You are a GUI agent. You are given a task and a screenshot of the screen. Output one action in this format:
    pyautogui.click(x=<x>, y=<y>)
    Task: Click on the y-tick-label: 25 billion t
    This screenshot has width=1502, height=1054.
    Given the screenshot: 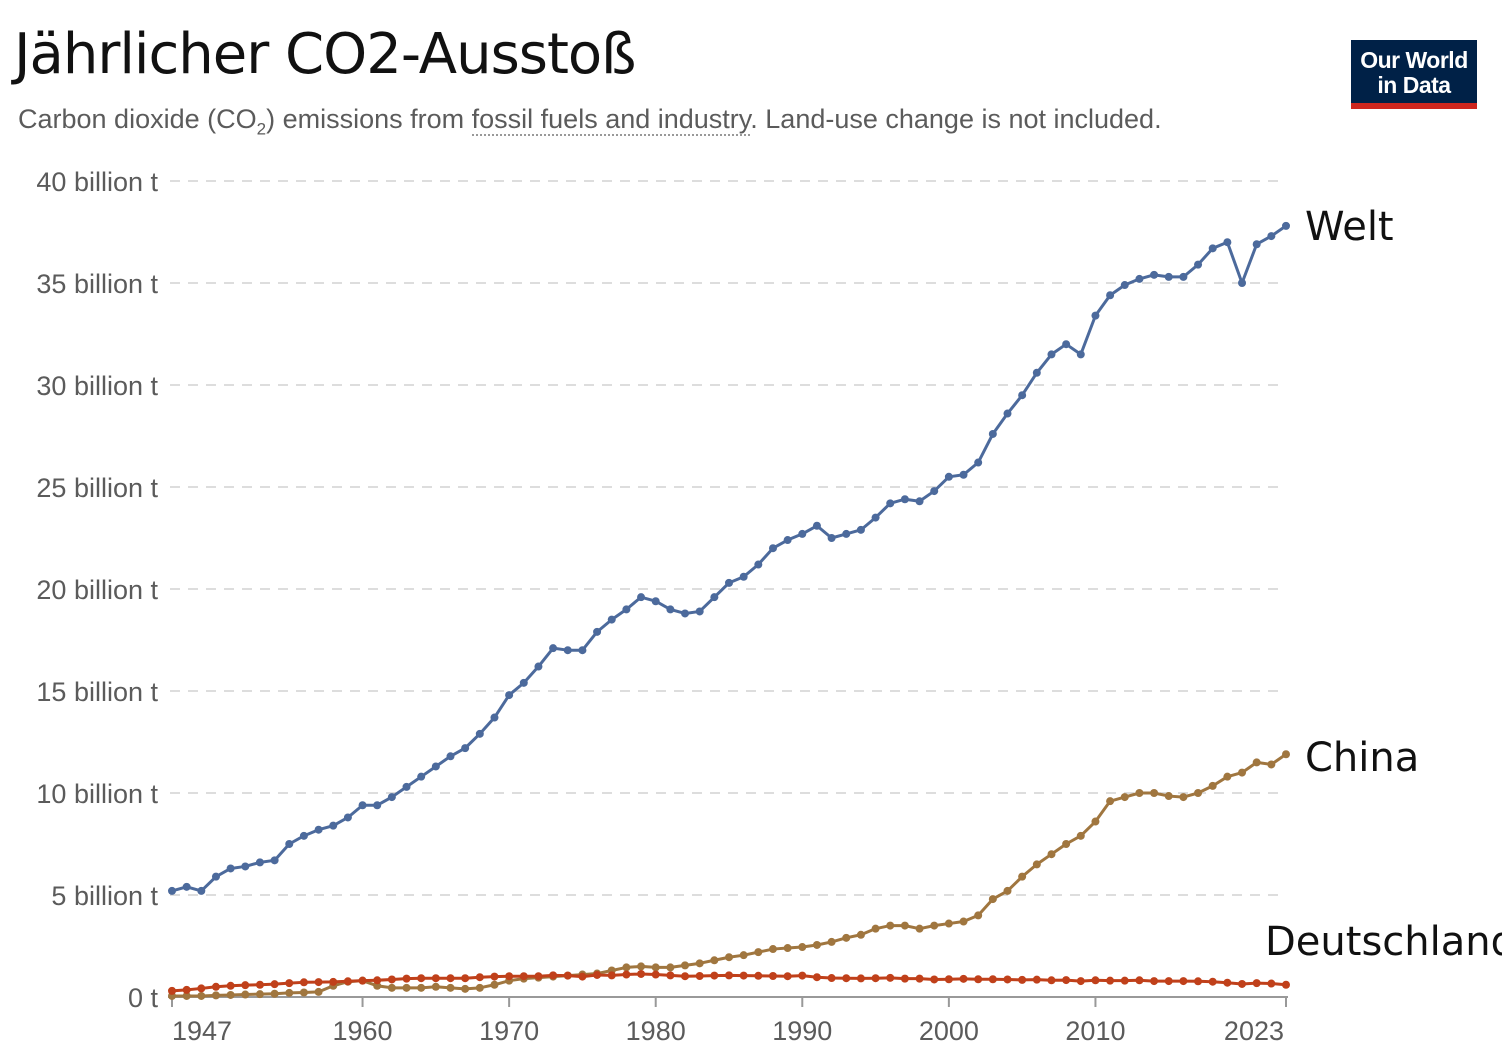 What is the action you would take?
    pyautogui.click(x=97, y=488)
    